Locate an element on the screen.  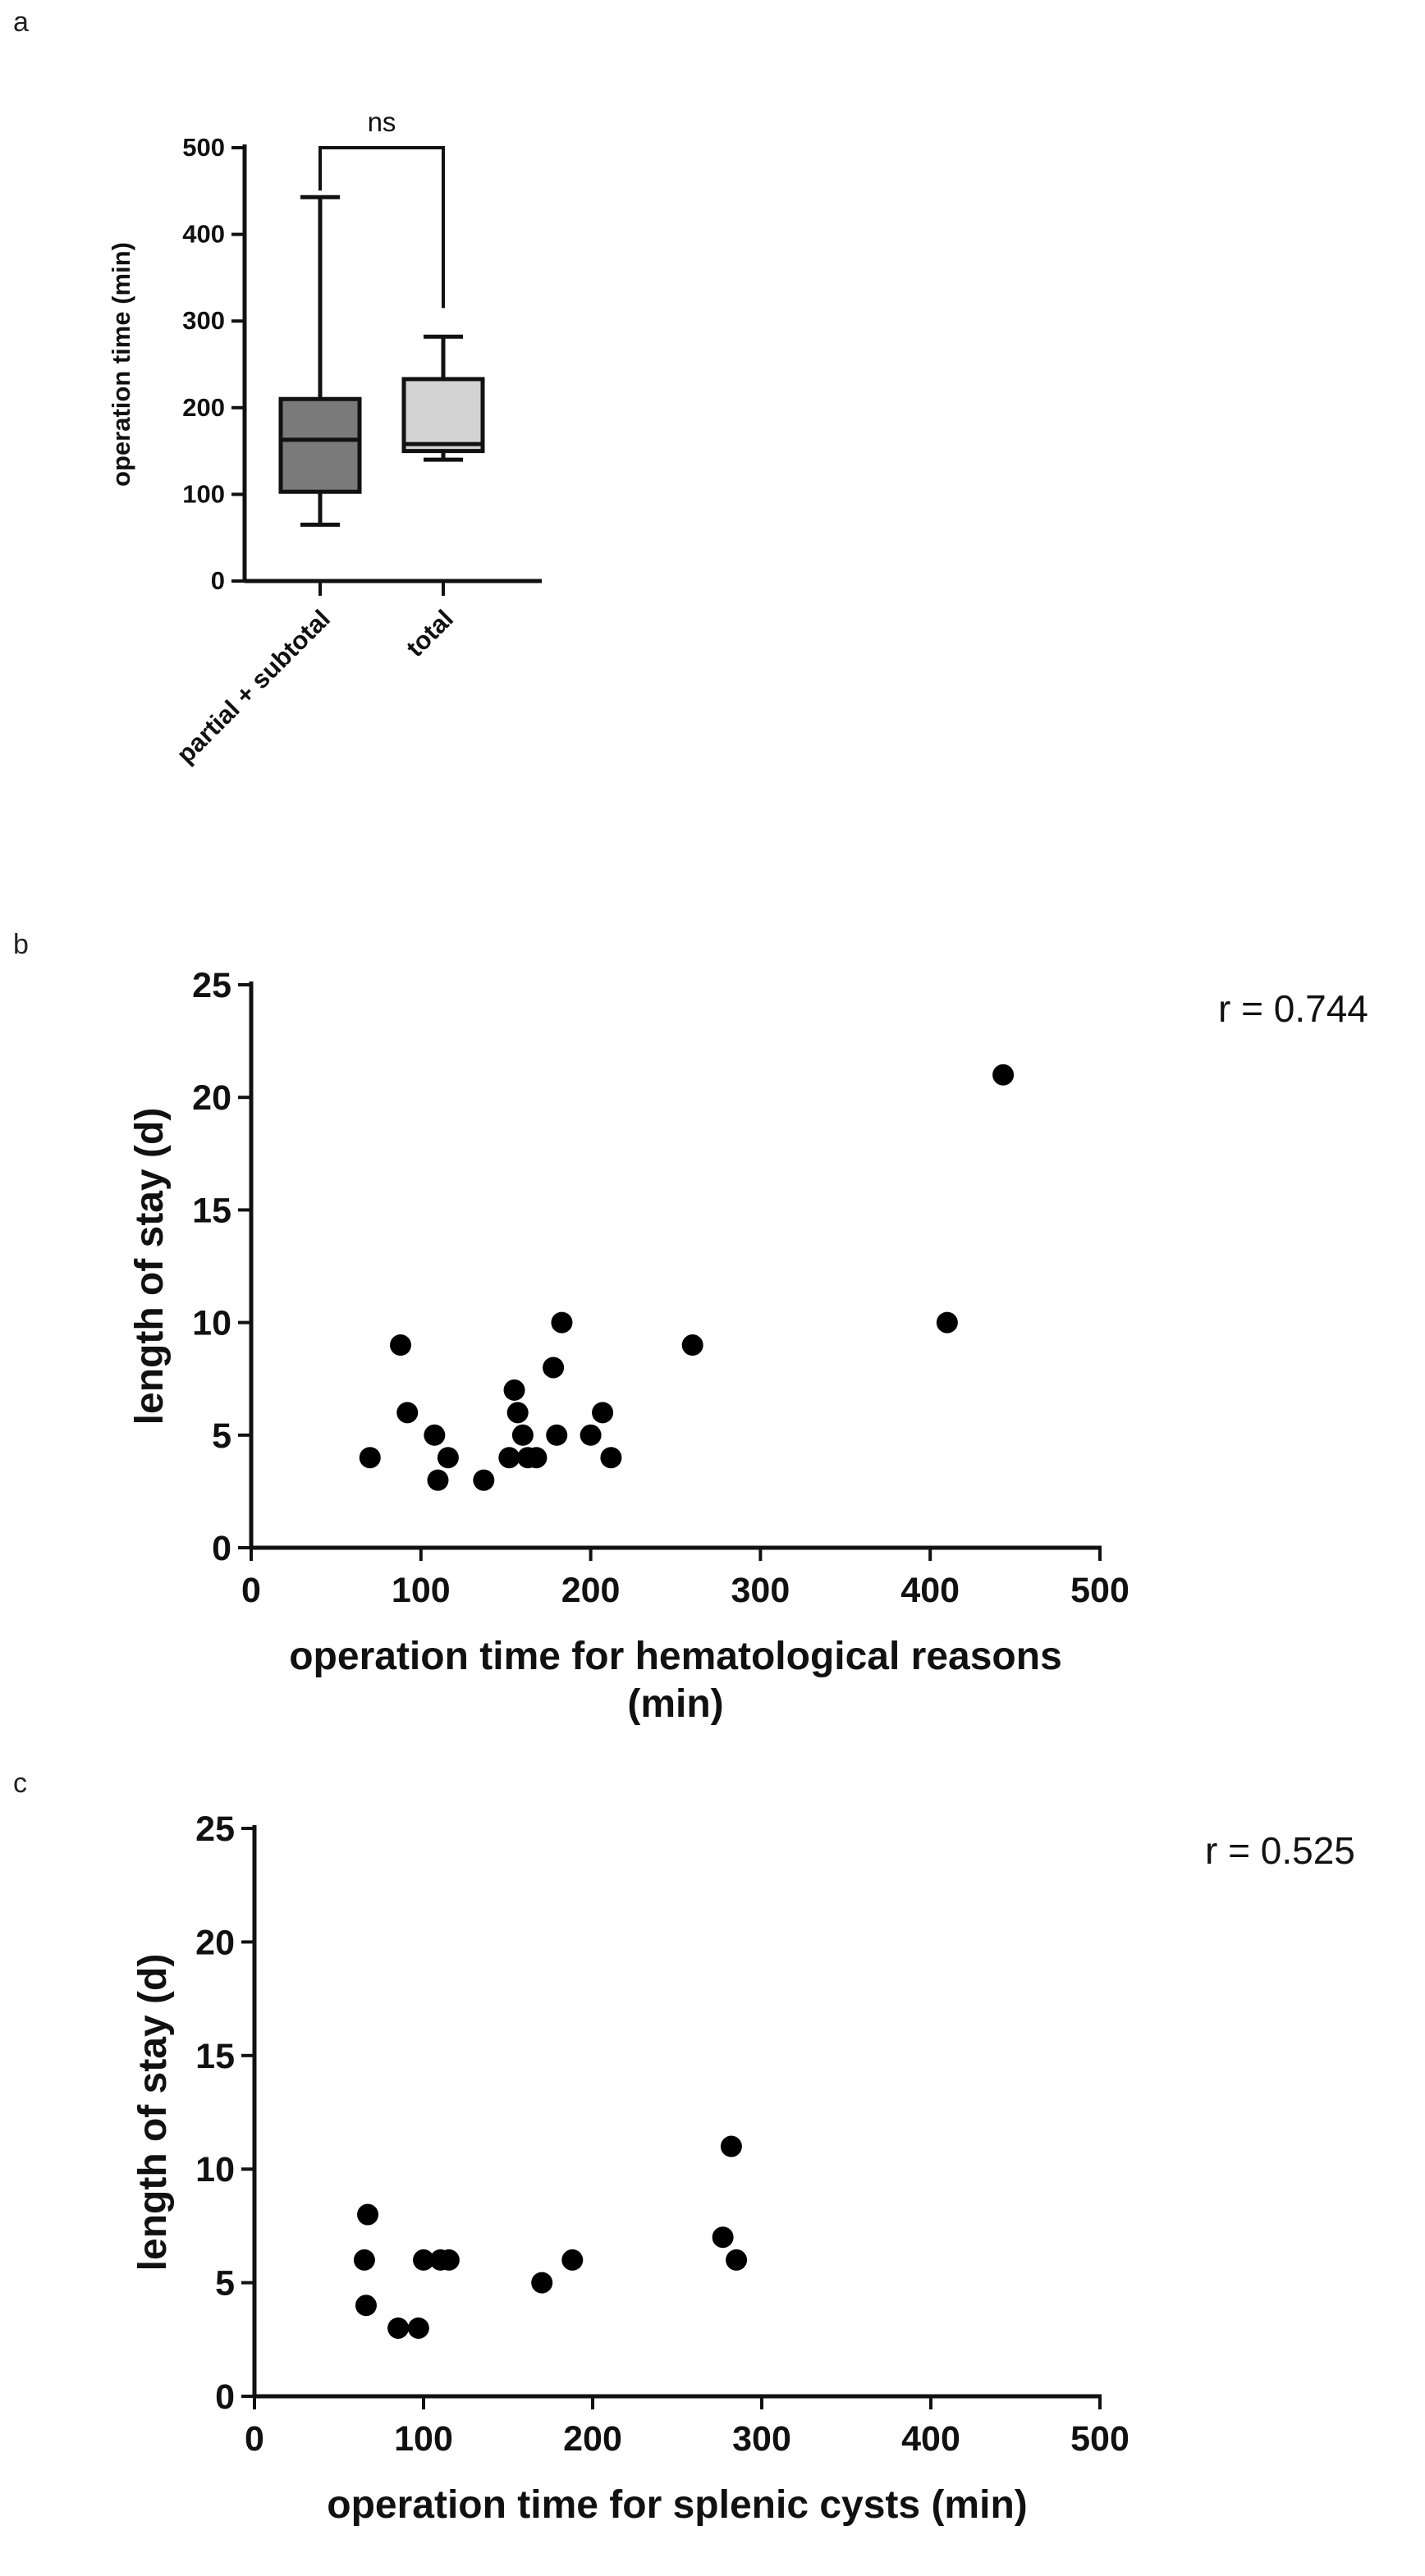
correlation-annotation-b: r = 0.744 is located at coordinates (1293, 1008).